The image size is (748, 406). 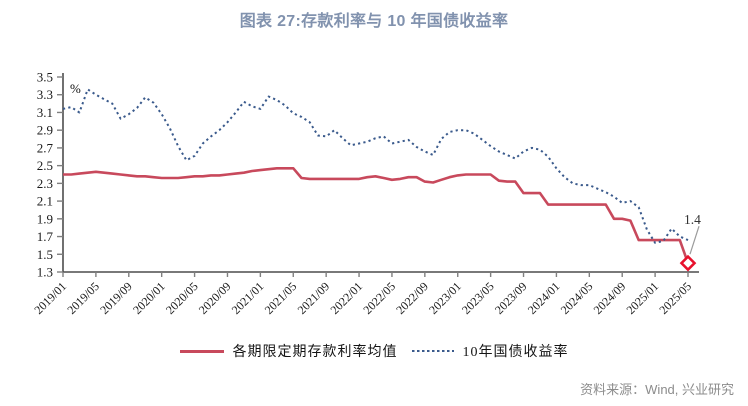 What do you see at coordinates (675, 298) in the screenshot?
I see `x-tick-label: 2025/05` at bounding box center [675, 298].